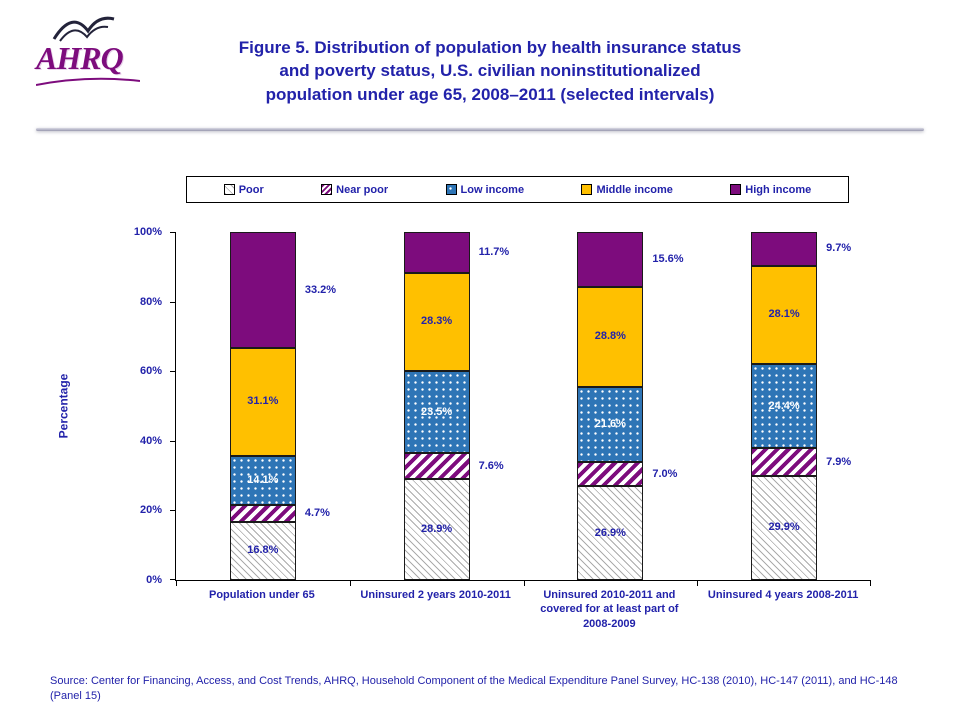  I want to click on legend-label: Middle income, so click(634, 189).